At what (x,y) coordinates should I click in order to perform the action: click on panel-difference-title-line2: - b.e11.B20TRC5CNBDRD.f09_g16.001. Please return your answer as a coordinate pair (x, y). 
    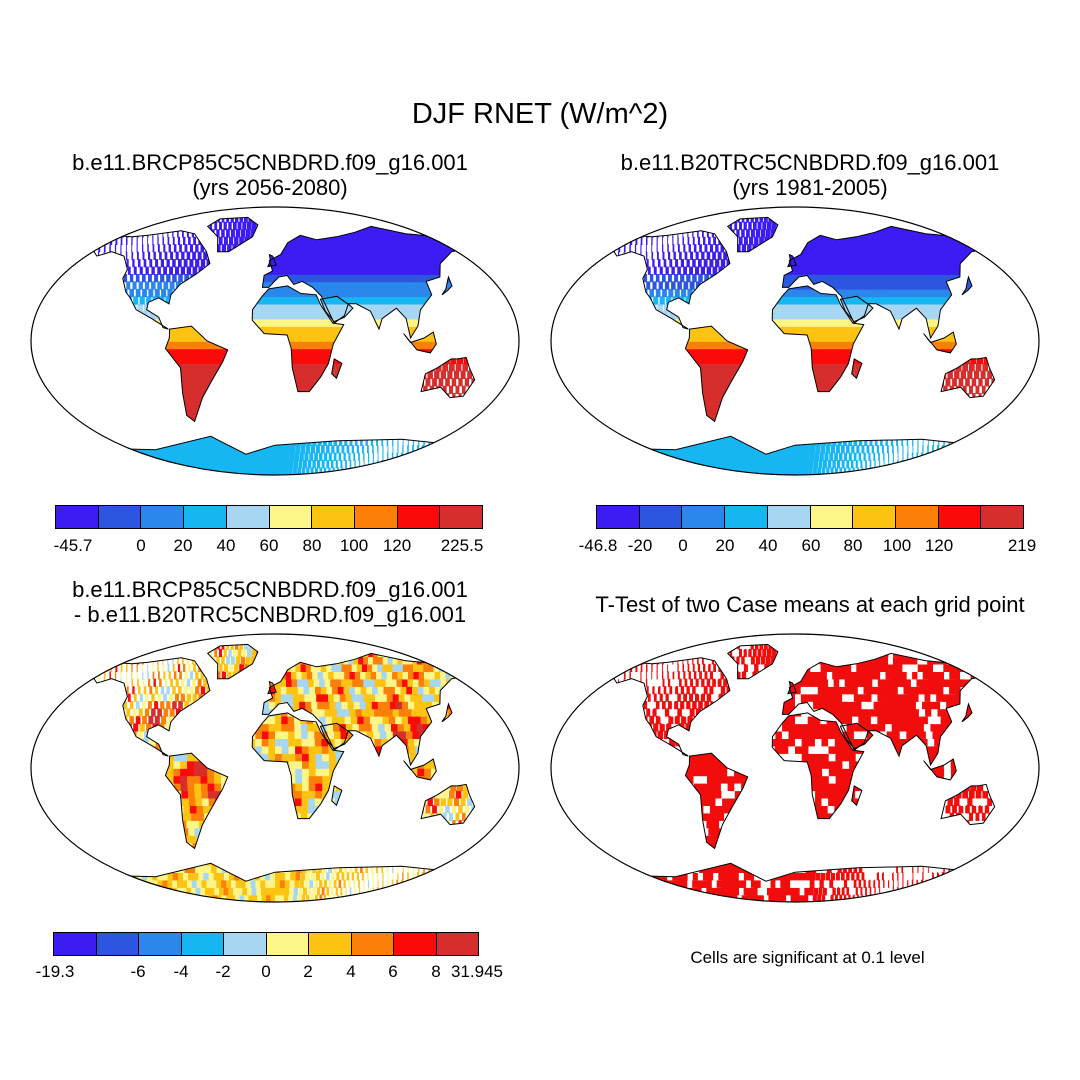
    Looking at the image, I should click on (270, 614).